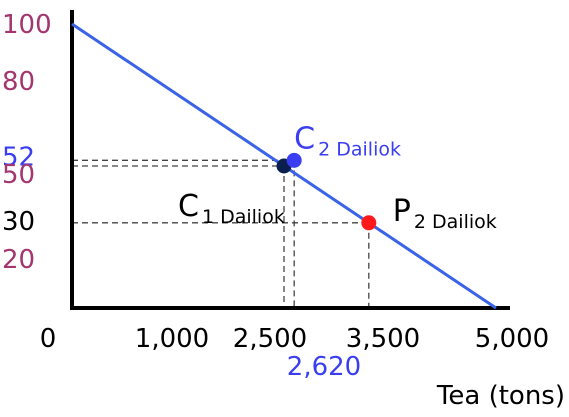 Image resolution: width=569 pixels, height=417 pixels. I want to click on y-tick-50: 50, so click(18, 175).